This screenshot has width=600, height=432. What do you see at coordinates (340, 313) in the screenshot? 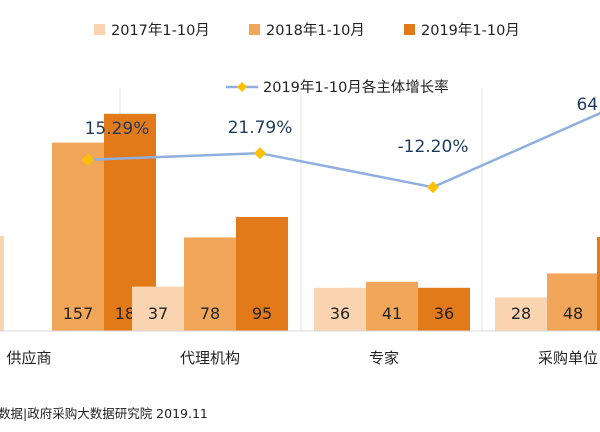
I see `bar-value-label-2-0: 36` at bounding box center [340, 313].